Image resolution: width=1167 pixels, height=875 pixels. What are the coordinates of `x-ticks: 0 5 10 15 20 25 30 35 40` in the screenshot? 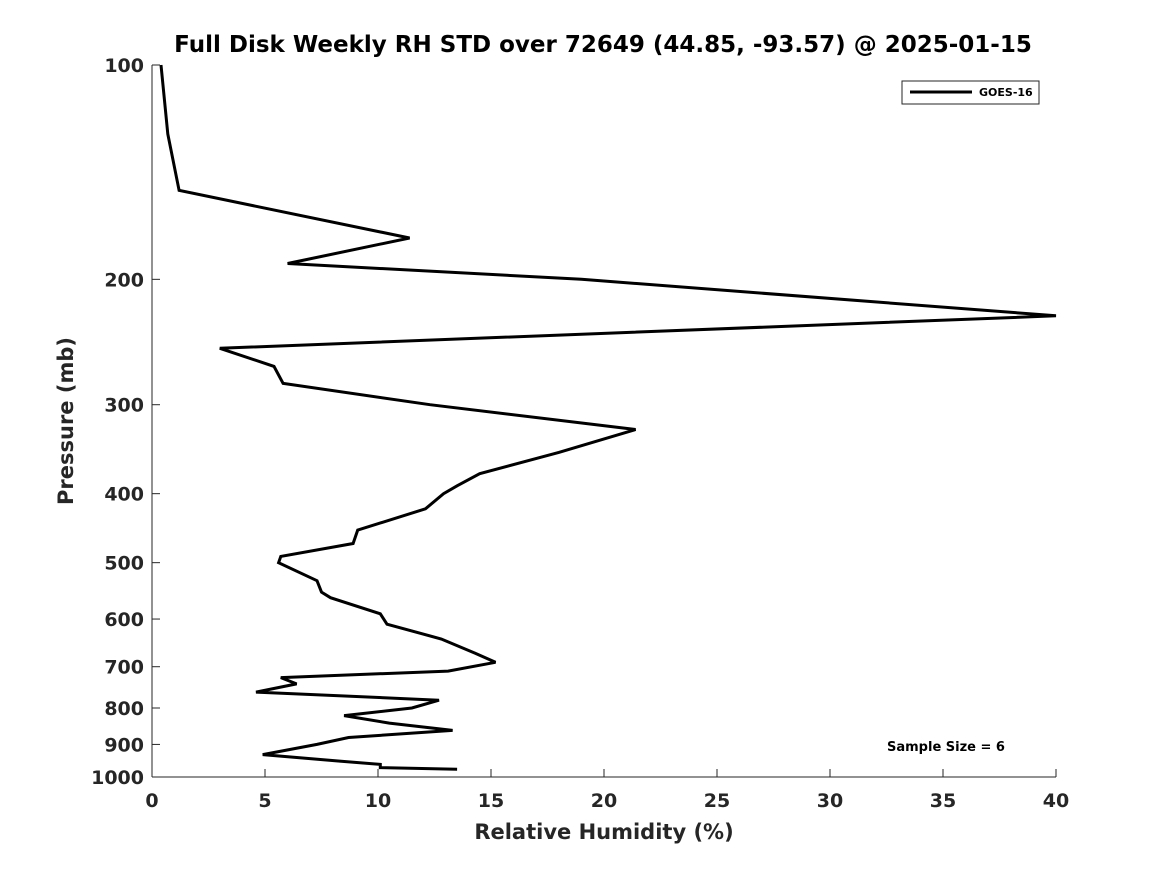 It's located at (607, 790).